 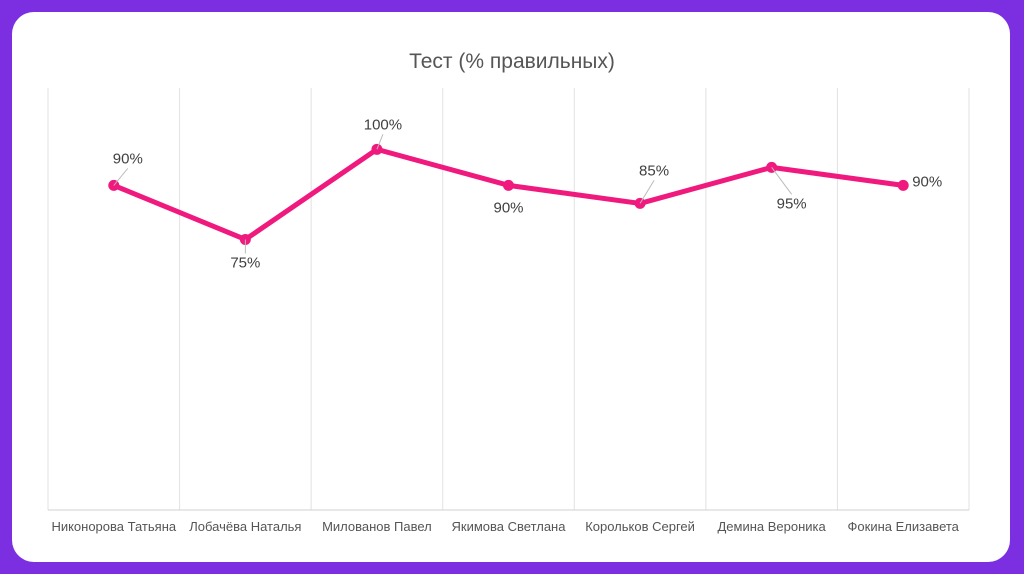 I want to click on data-label: 100%, so click(x=383, y=124).